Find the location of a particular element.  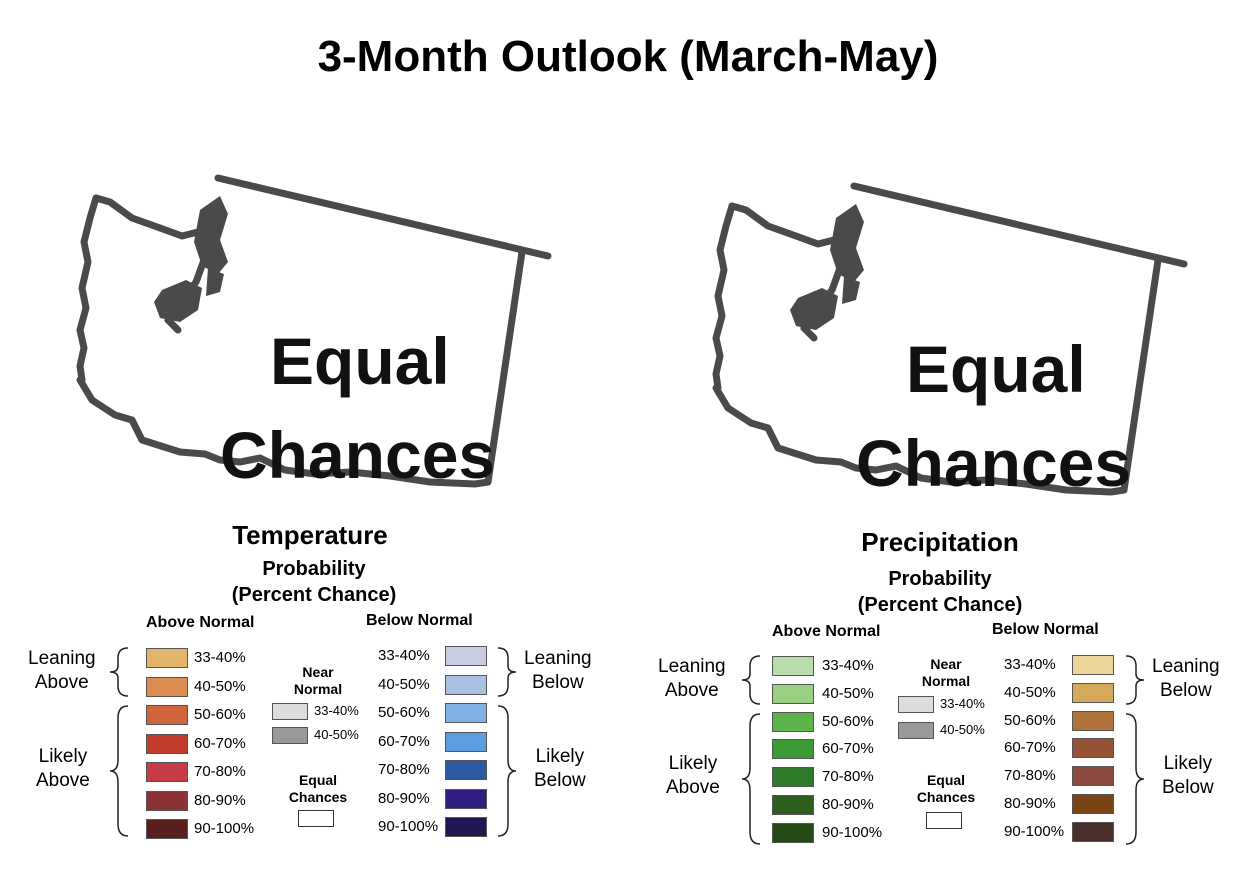

washington-outline-map is located at coordinates (314, 331).